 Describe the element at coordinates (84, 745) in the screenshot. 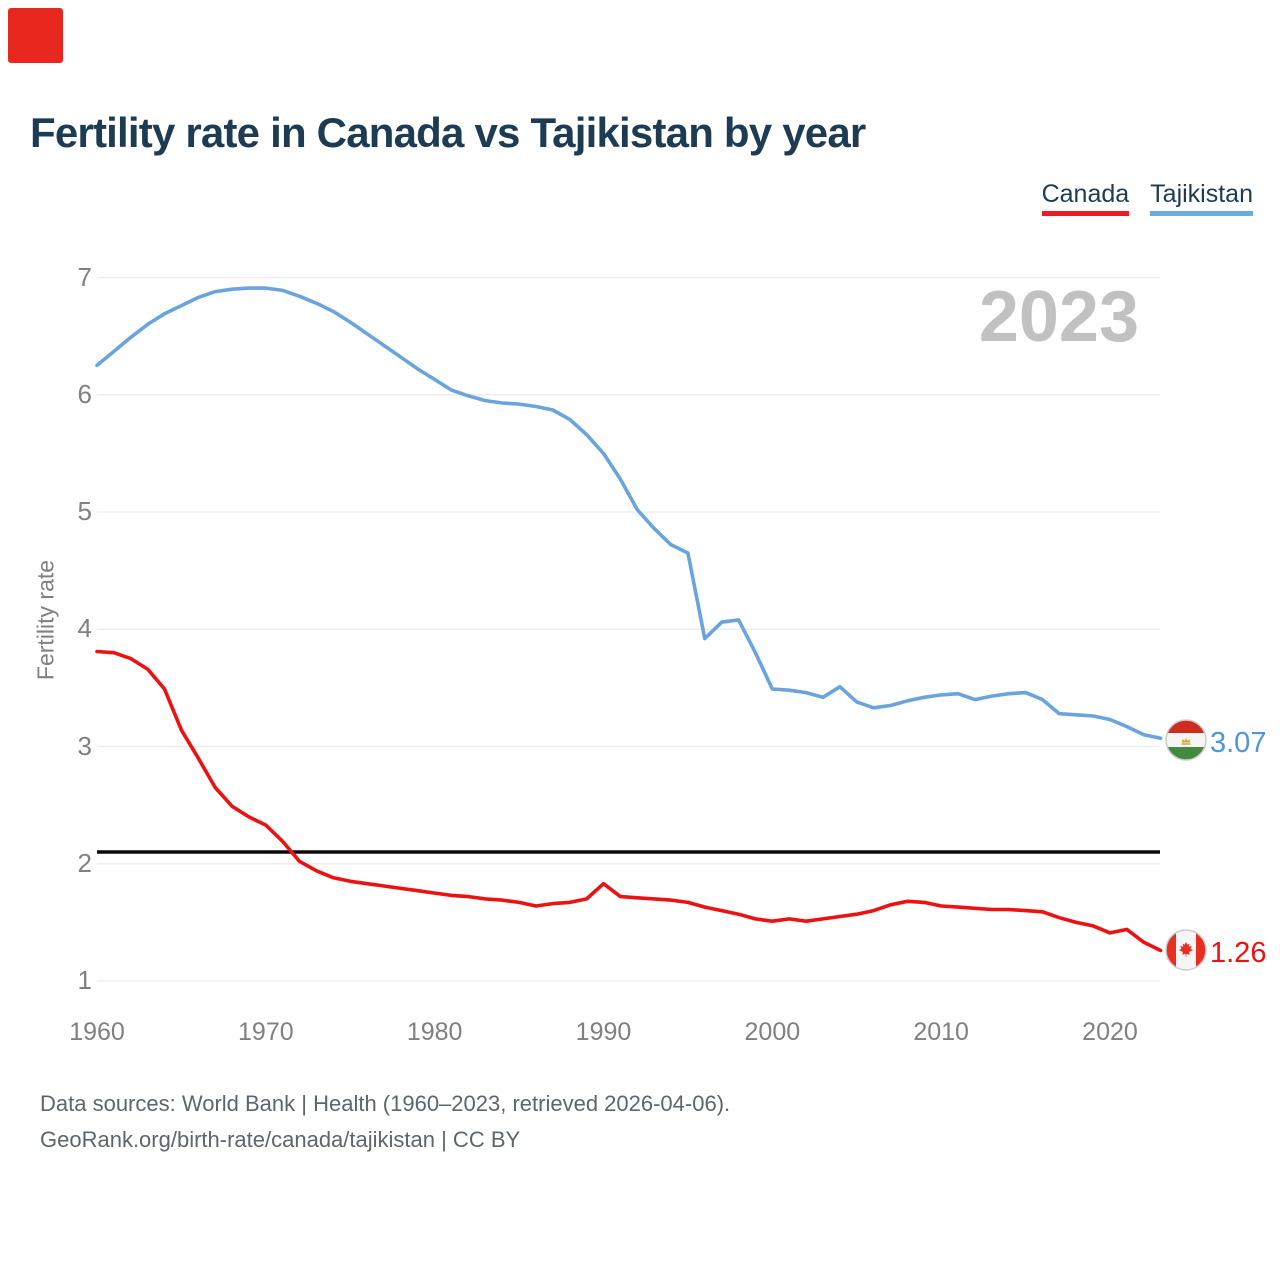

I see `y-tick-label: 3` at that location.